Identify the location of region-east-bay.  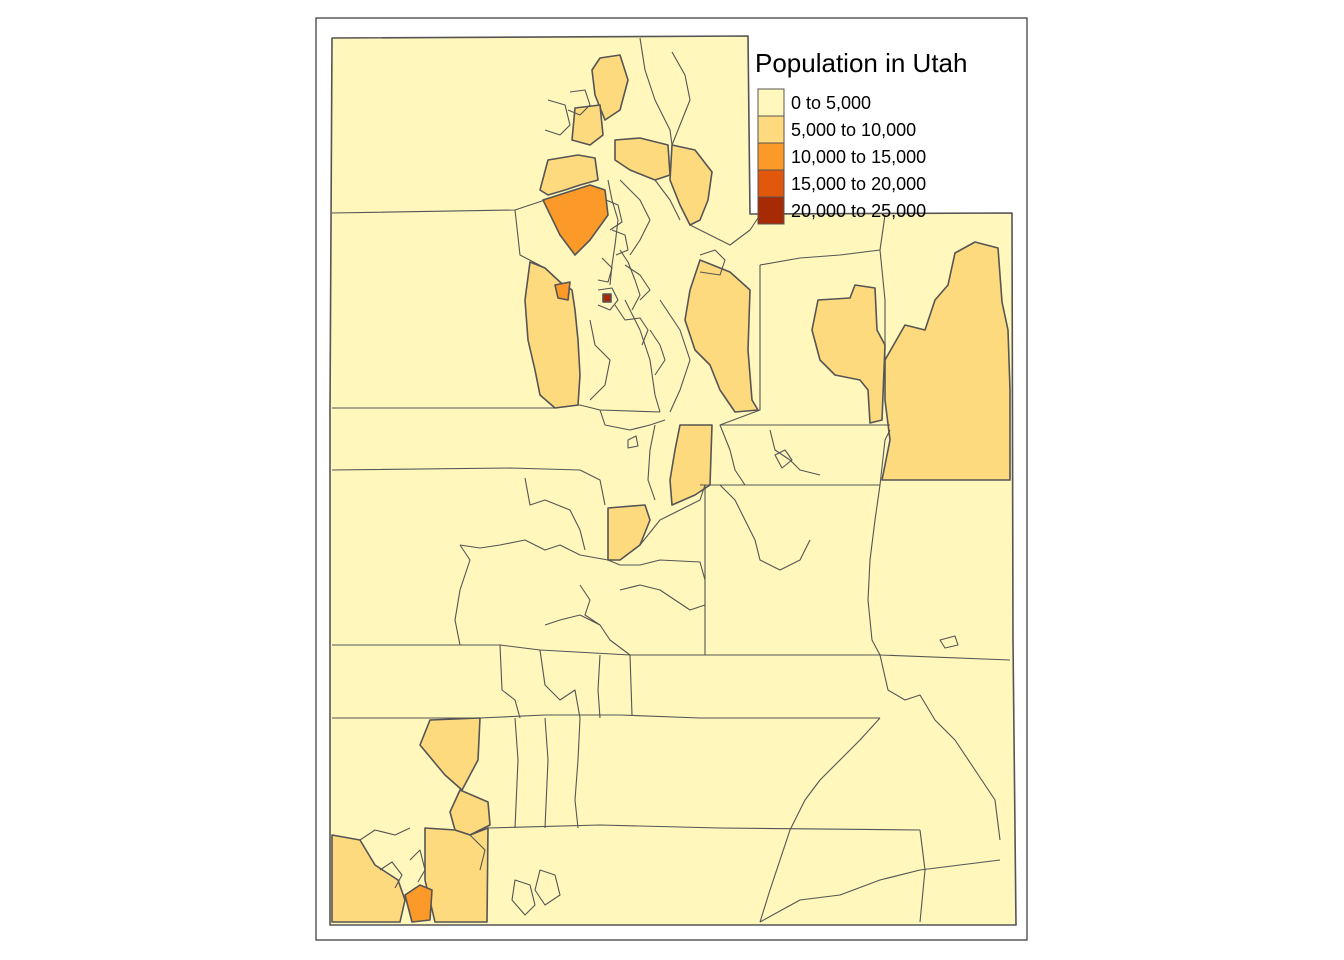
(848, 354).